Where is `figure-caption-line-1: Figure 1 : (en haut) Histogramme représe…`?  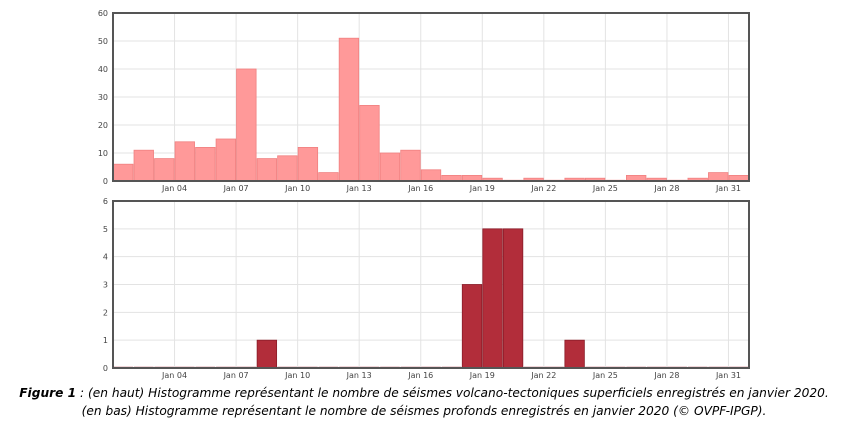
figure-caption-line-1: Figure 1 : (en haut) Histogramme représe… is located at coordinates (424, 393).